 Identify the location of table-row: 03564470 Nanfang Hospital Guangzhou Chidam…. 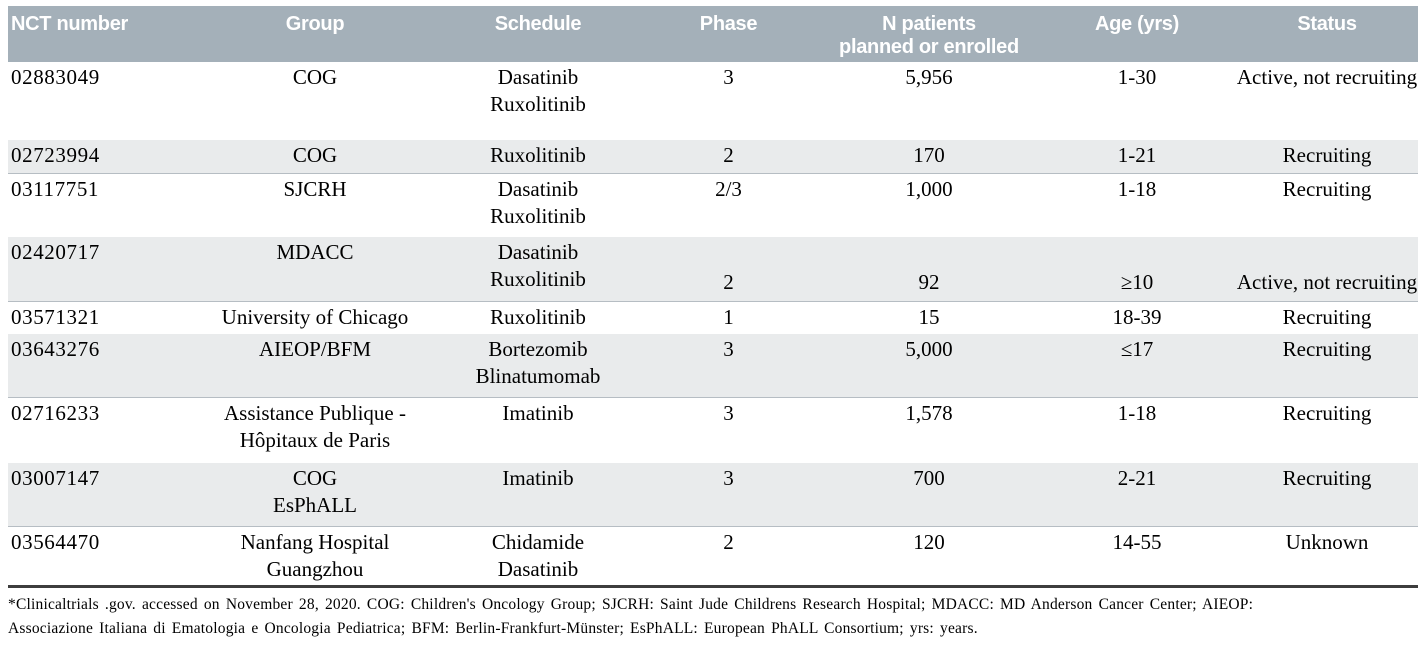
(713, 557).